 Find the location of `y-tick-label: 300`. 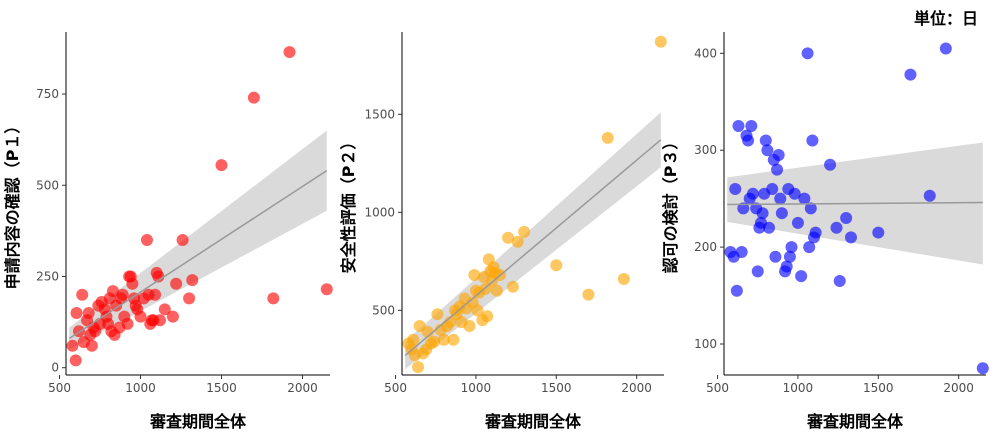

y-tick-label: 300 is located at coordinates (705, 150).